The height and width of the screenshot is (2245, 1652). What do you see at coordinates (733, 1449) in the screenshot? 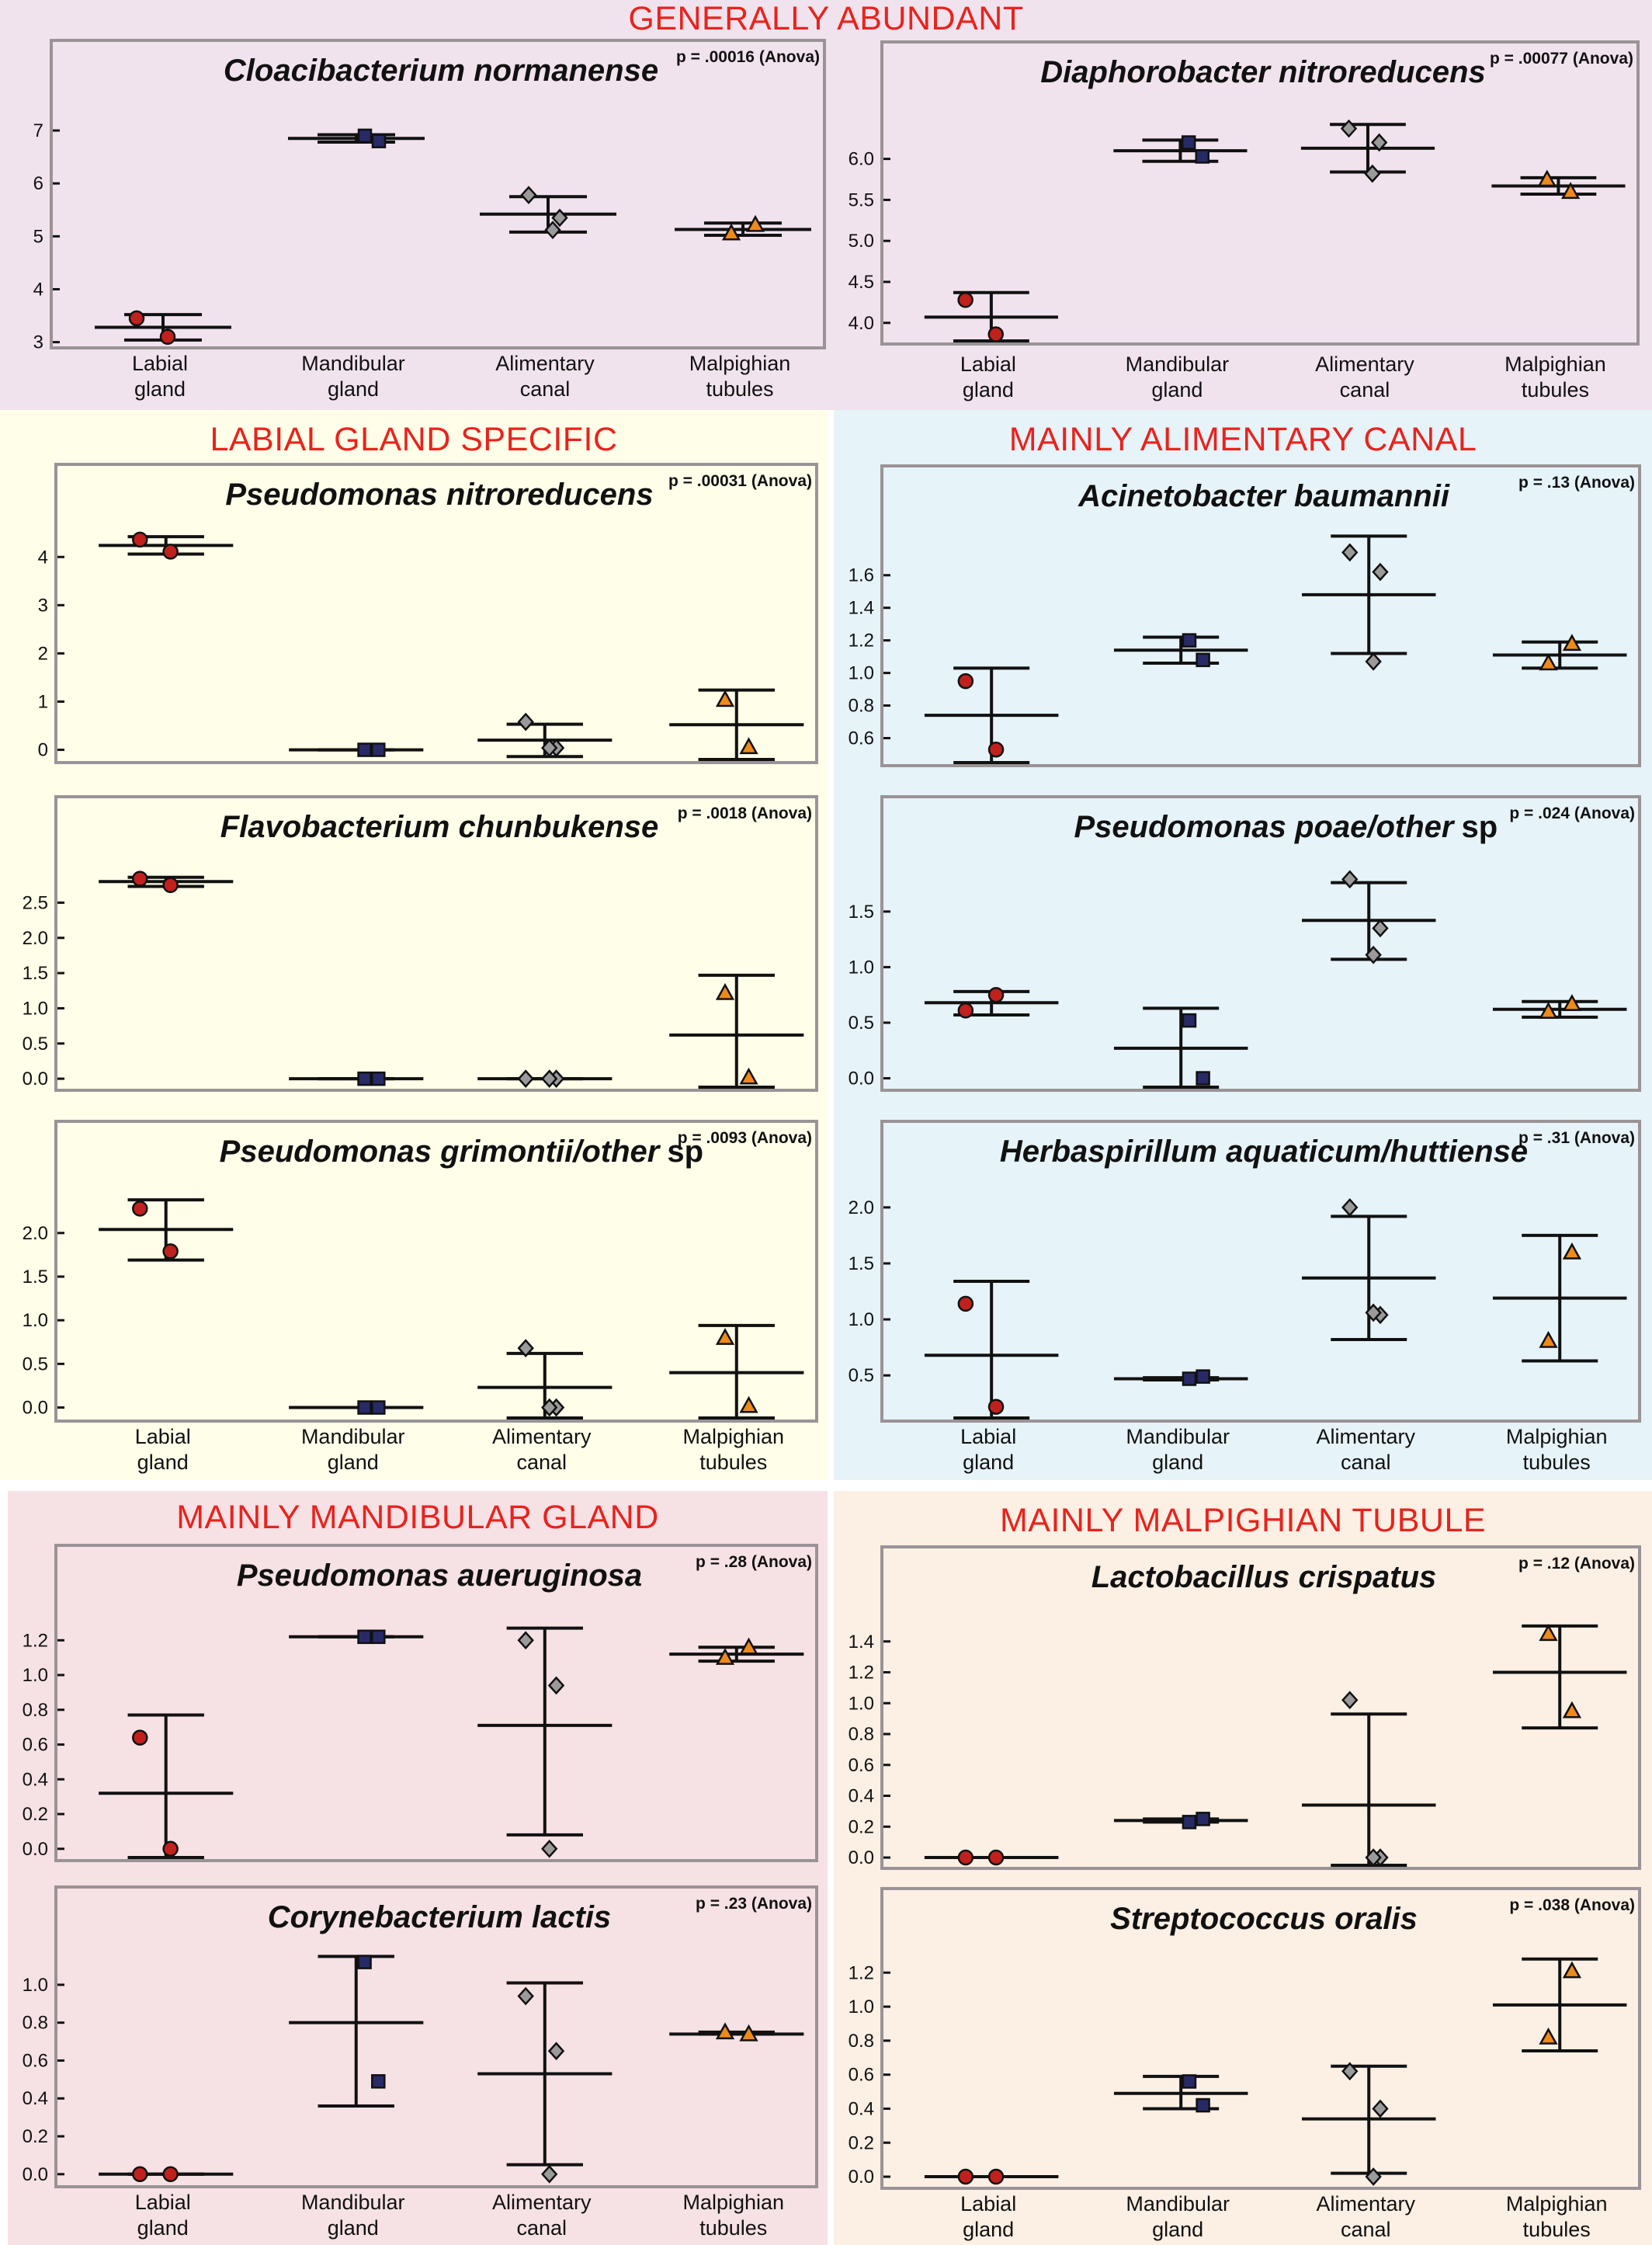
I see `x-tick-label: Malpighian tubules` at bounding box center [733, 1449].